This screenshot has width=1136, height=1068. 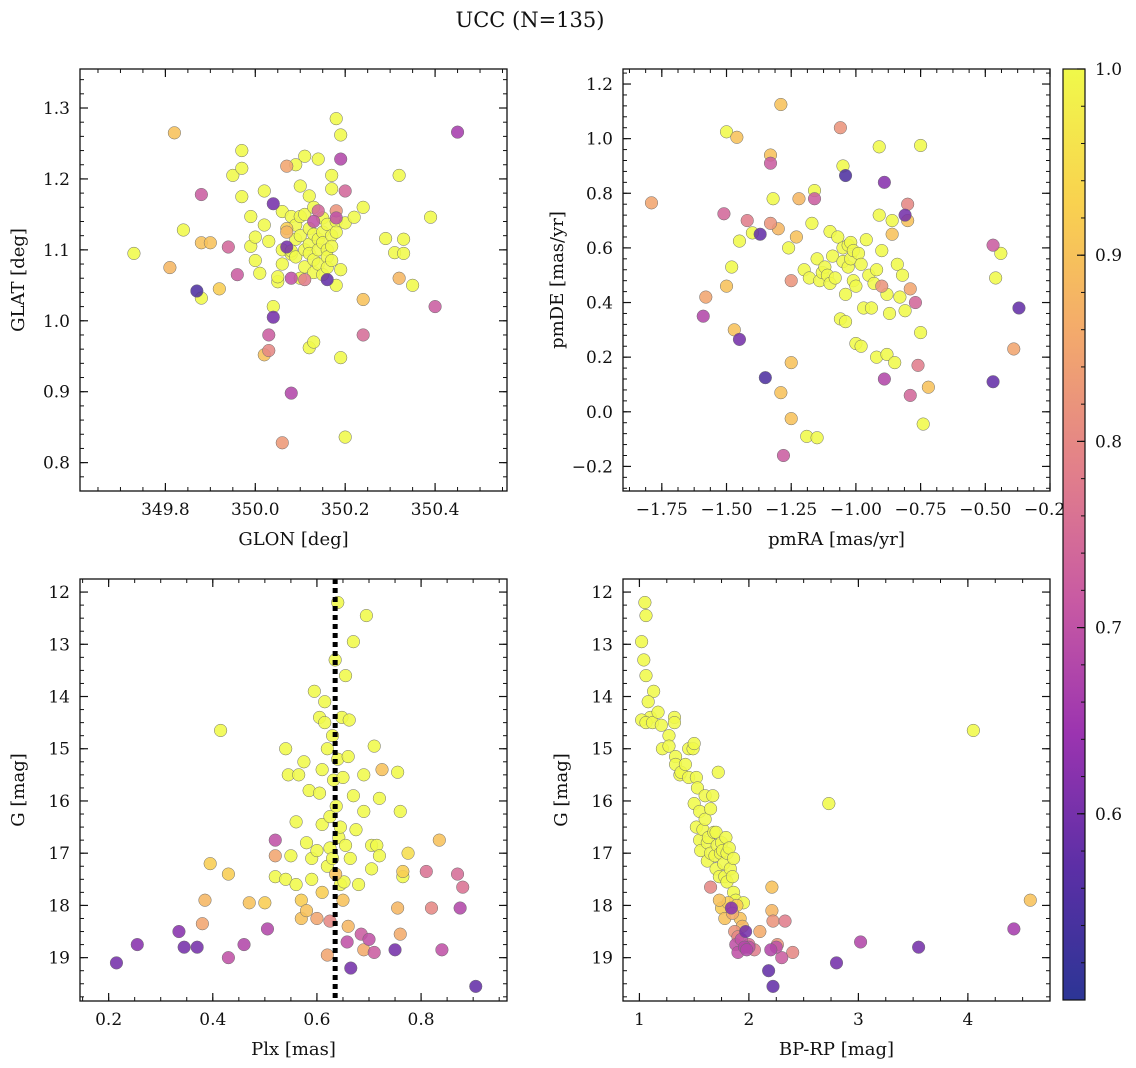 I want to click on y-tick-label: −0.2, so click(x=592, y=467).